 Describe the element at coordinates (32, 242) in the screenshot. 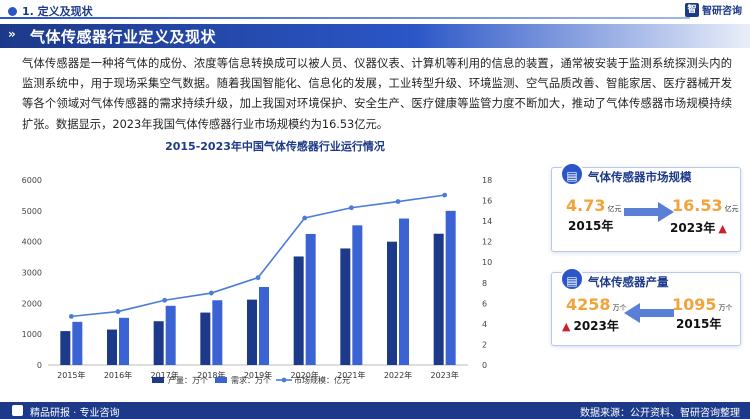

I see `y-left-tick-label: 4000` at that location.